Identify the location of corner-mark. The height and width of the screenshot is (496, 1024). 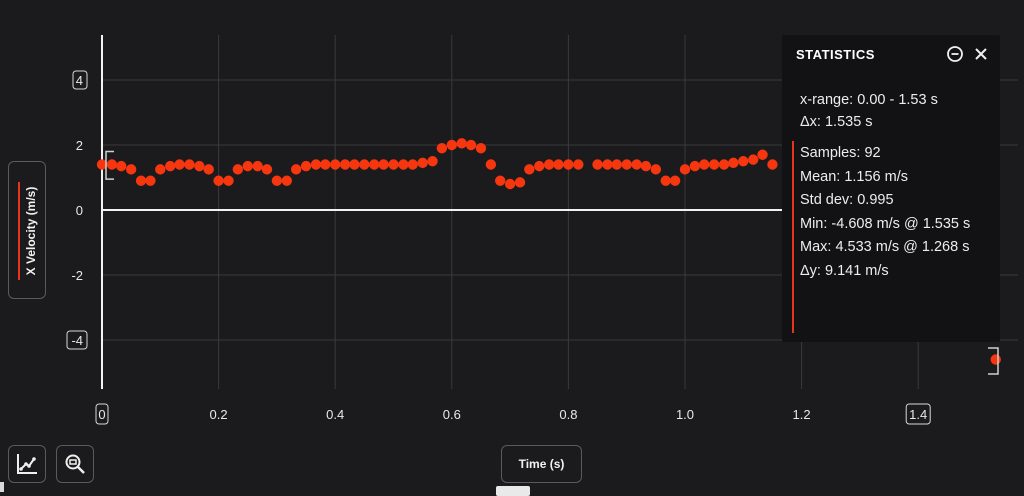
(2, 487).